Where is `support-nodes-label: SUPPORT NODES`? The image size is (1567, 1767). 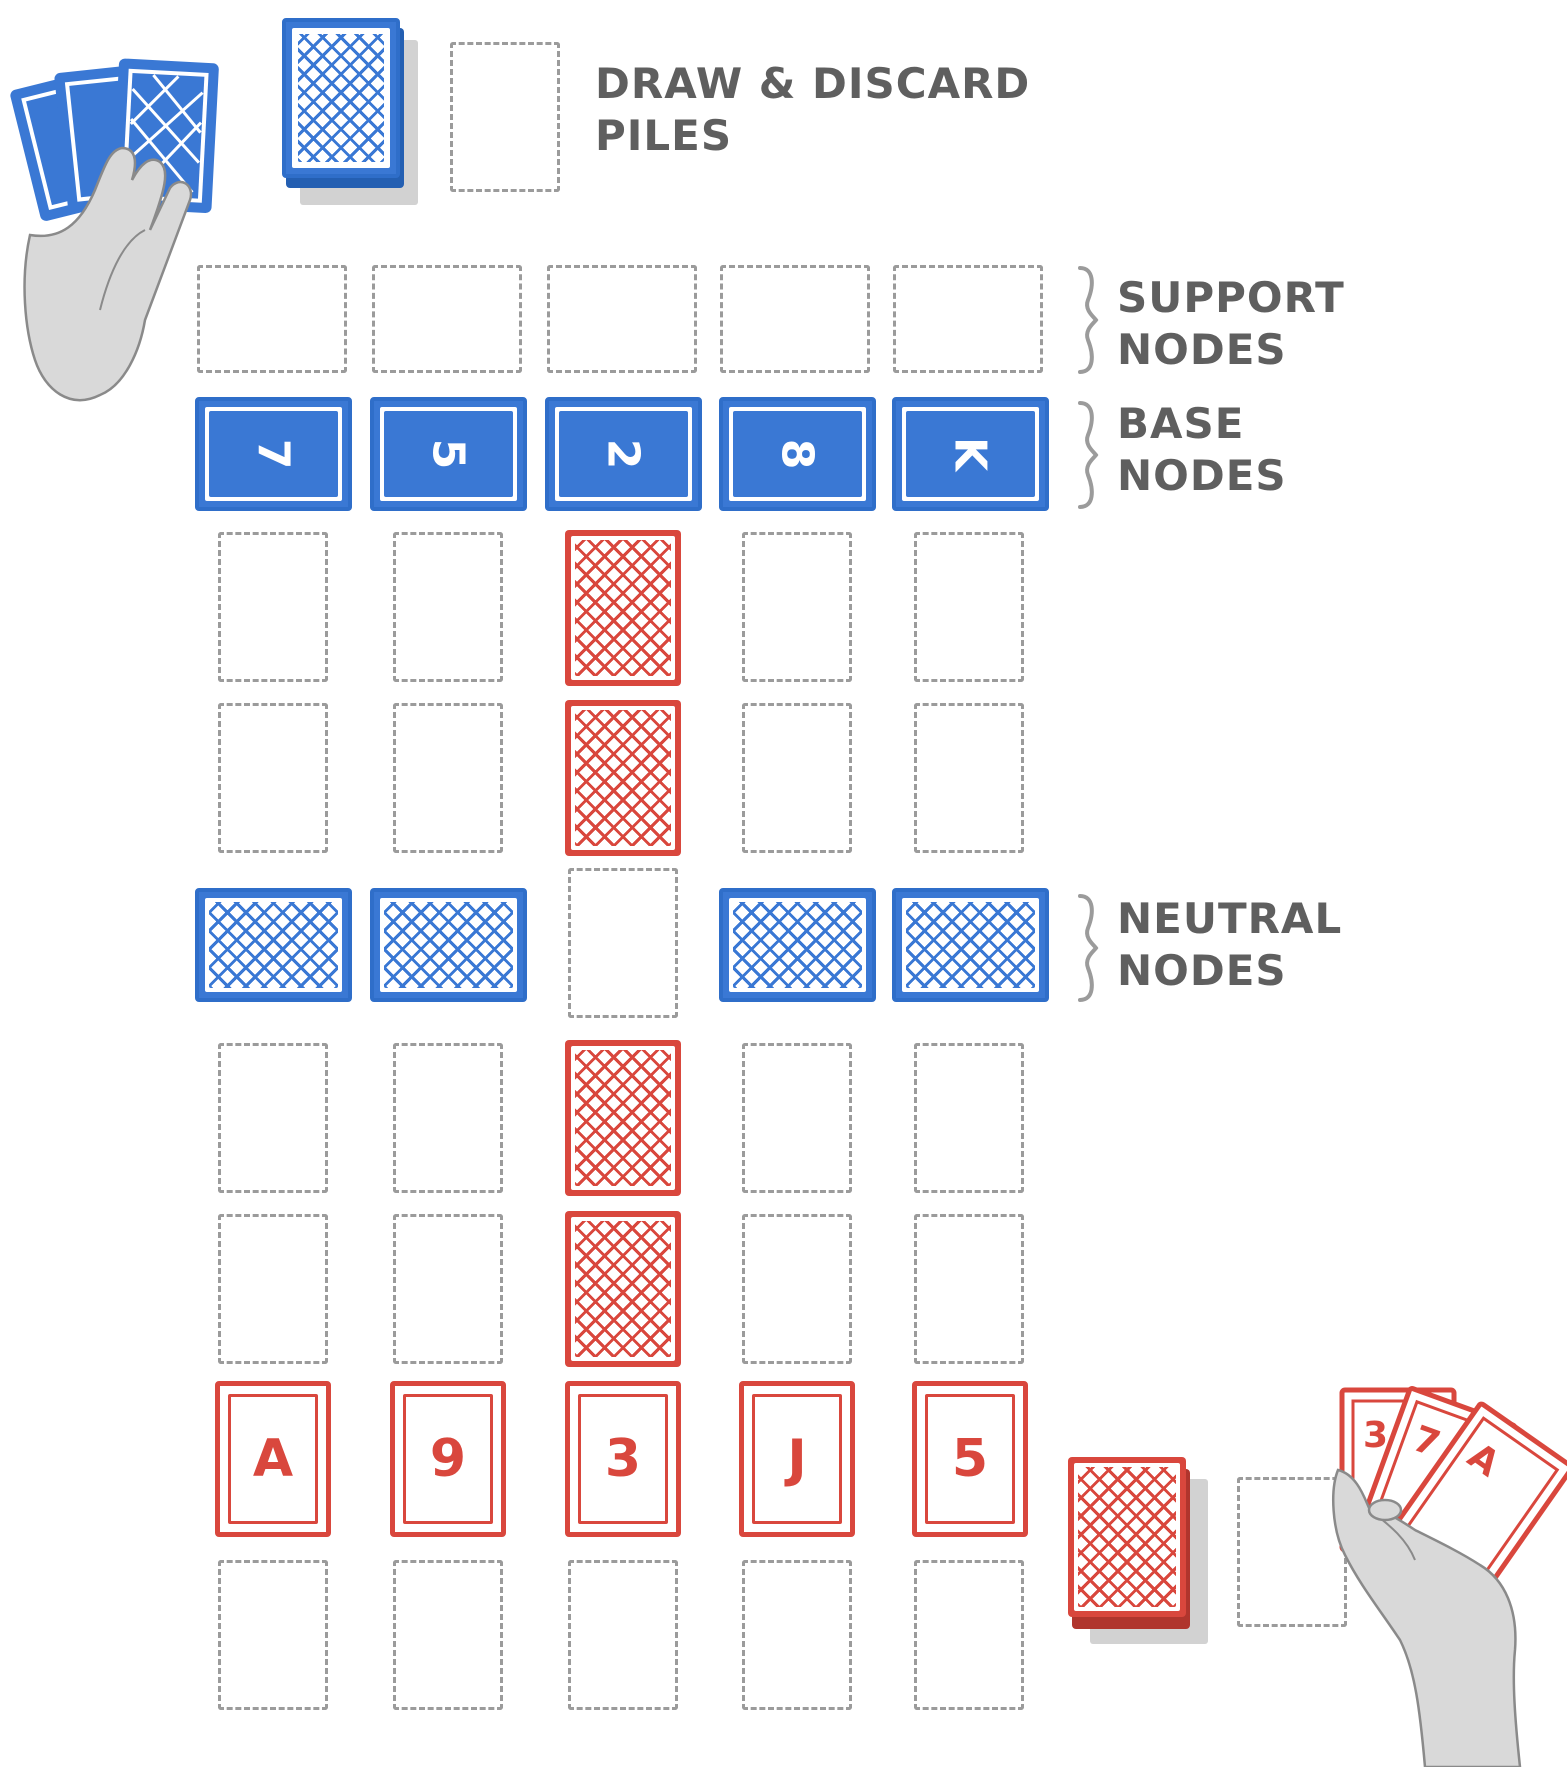
support-nodes-label: SUPPORT NODES is located at coordinates (1231, 323).